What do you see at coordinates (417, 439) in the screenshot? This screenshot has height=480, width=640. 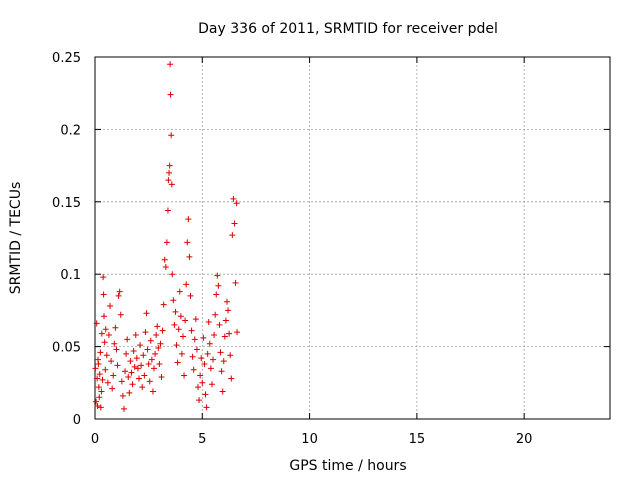 I see `x-tick-label: 15` at bounding box center [417, 439].